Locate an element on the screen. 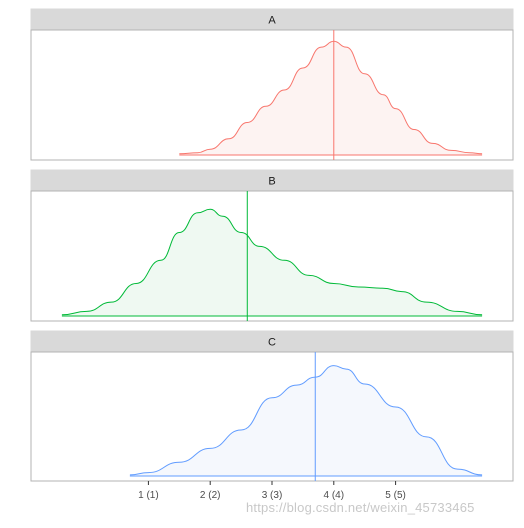 The height and width of the screenshot is (528, 524). x-axis: 1 (1) 2 (2) 3 (3) 4 (4) 5 (5) is located at coordinates (272, 491).